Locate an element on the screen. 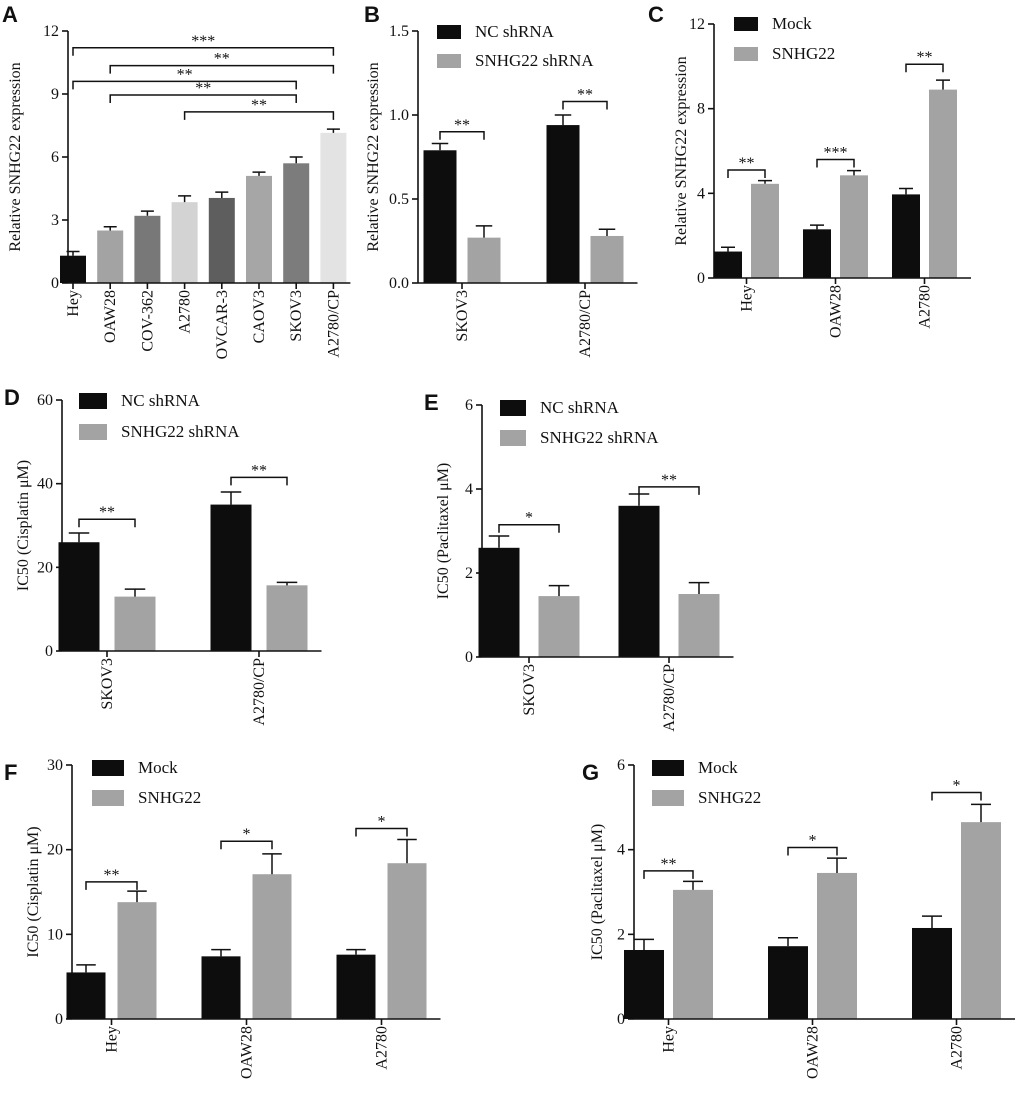  y-tick-label: 12 is located at coordinates (51, 31).